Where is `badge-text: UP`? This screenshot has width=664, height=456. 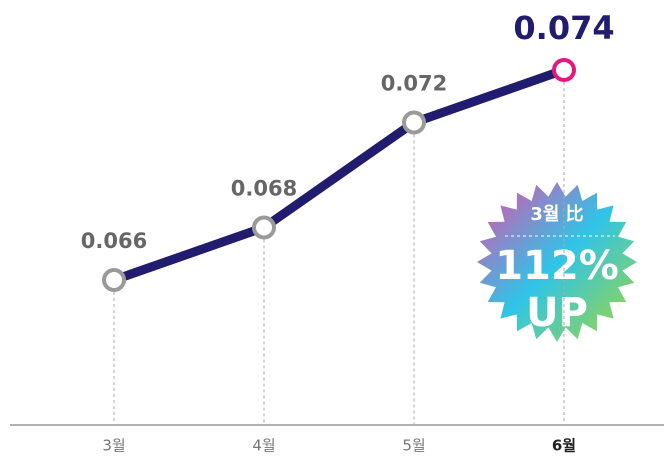
badge-text: UP is located at coordinates (557, 313).